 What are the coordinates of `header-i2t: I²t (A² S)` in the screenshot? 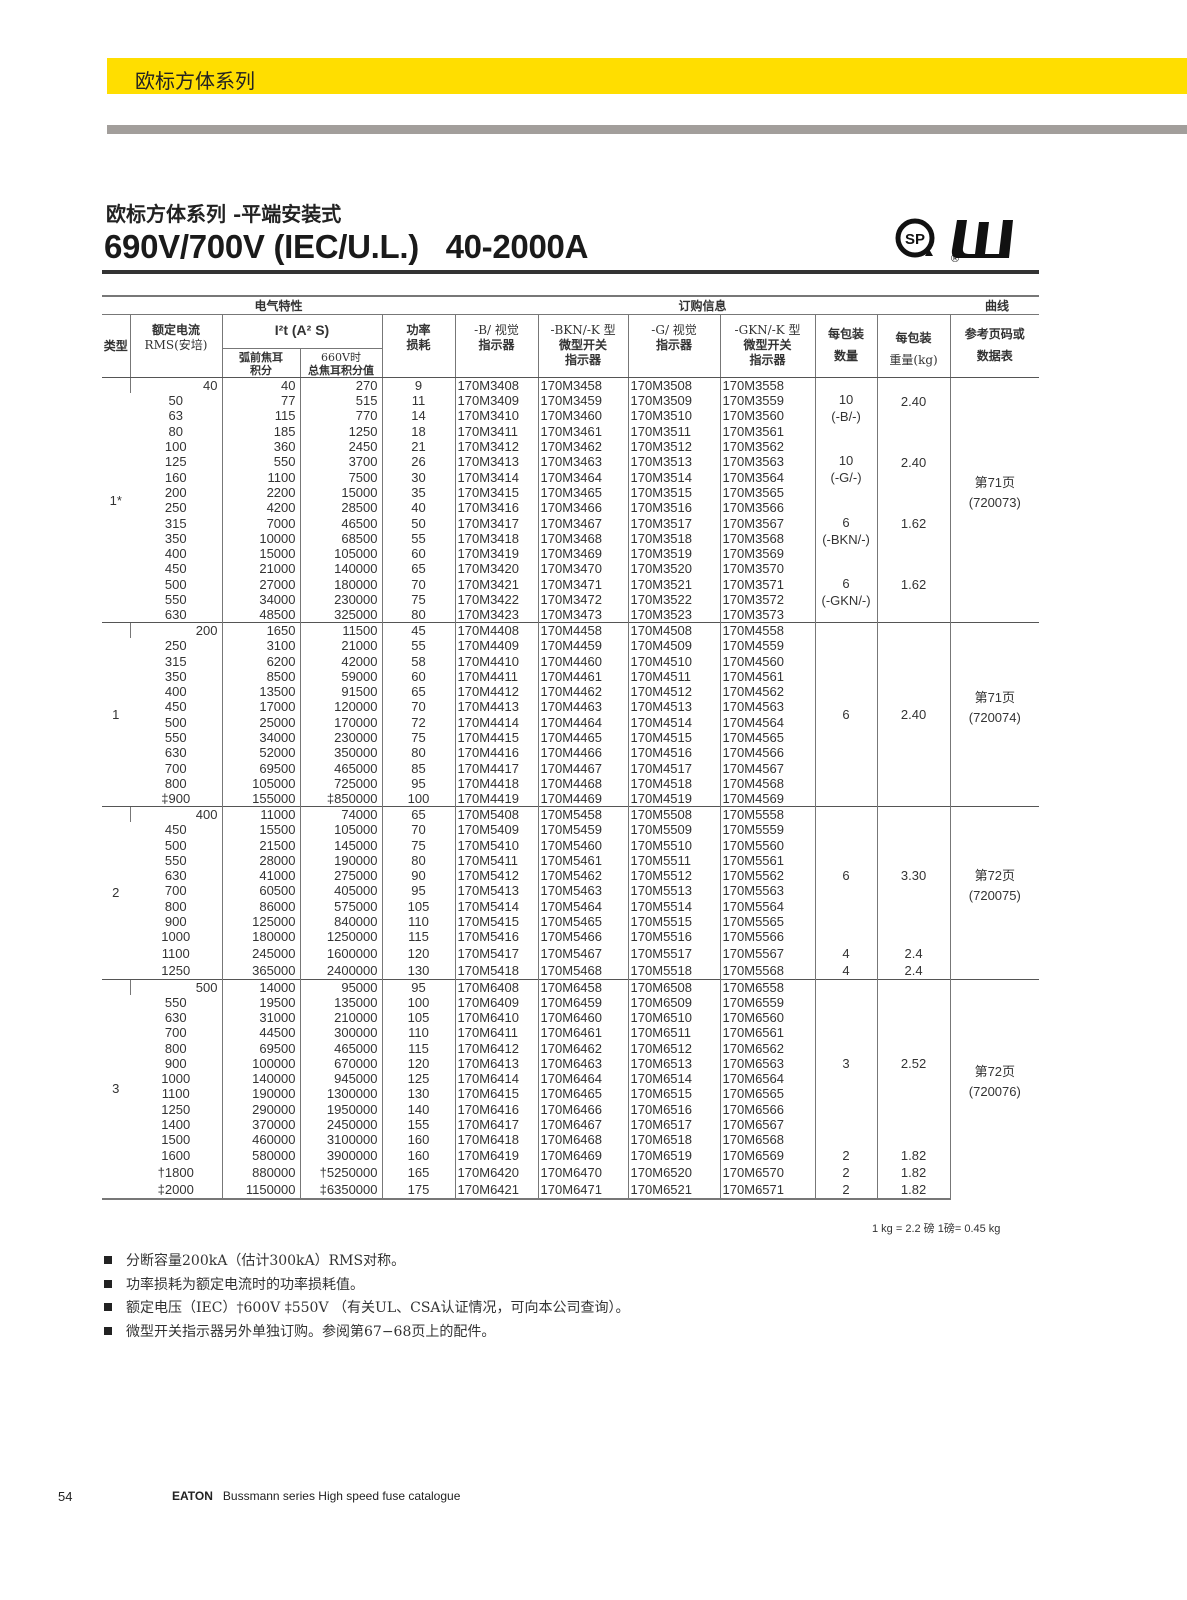 It's located at (301, 331).